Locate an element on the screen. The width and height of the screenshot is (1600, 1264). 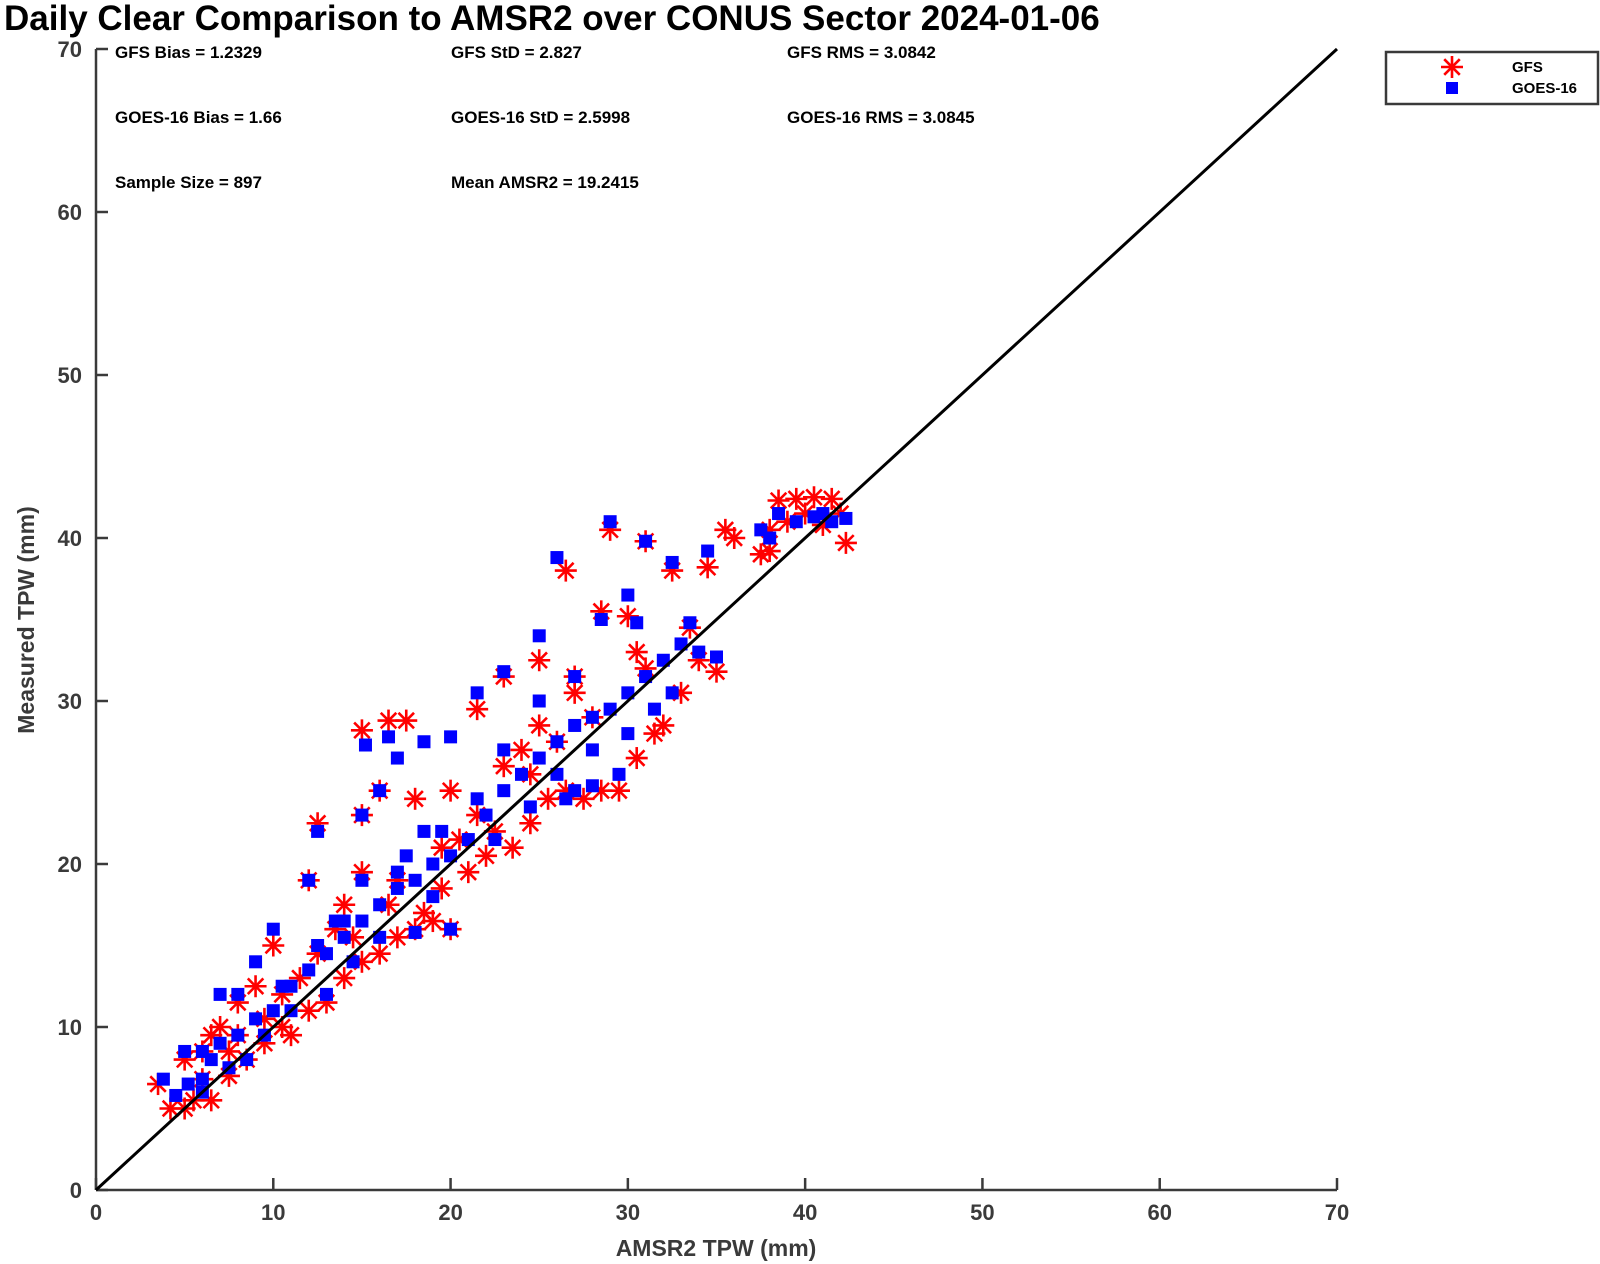
y-tick-label: 20 is located at coordinates (70, 864).